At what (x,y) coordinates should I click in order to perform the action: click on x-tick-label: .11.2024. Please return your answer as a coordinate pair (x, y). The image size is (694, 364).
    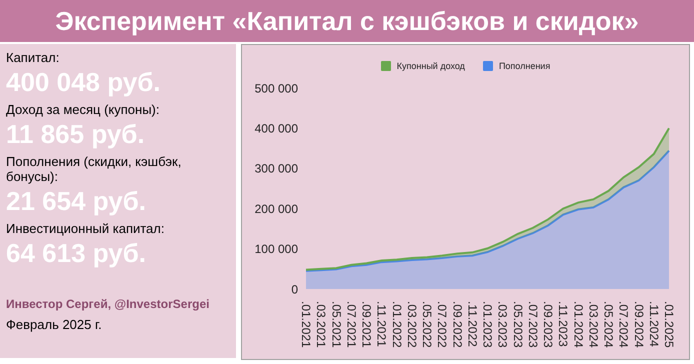
    Looking at the image, I should click on (653, 324).